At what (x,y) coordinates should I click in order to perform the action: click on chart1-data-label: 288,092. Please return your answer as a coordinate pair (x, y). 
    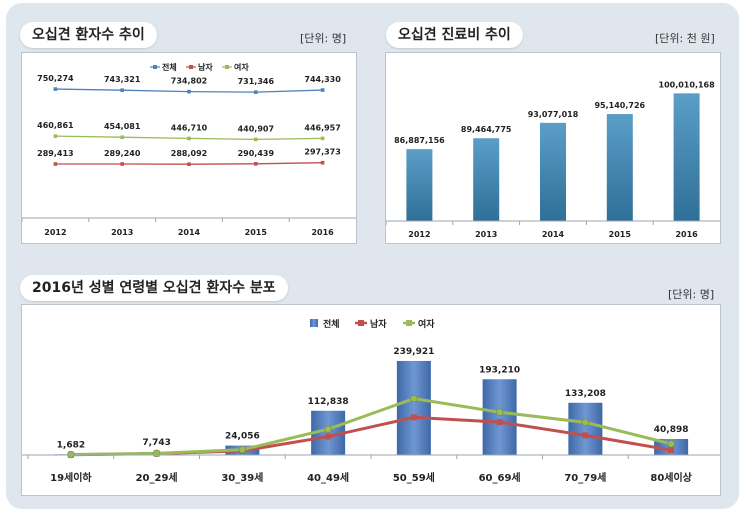
    Looking at the image, I should click on (189, 153).